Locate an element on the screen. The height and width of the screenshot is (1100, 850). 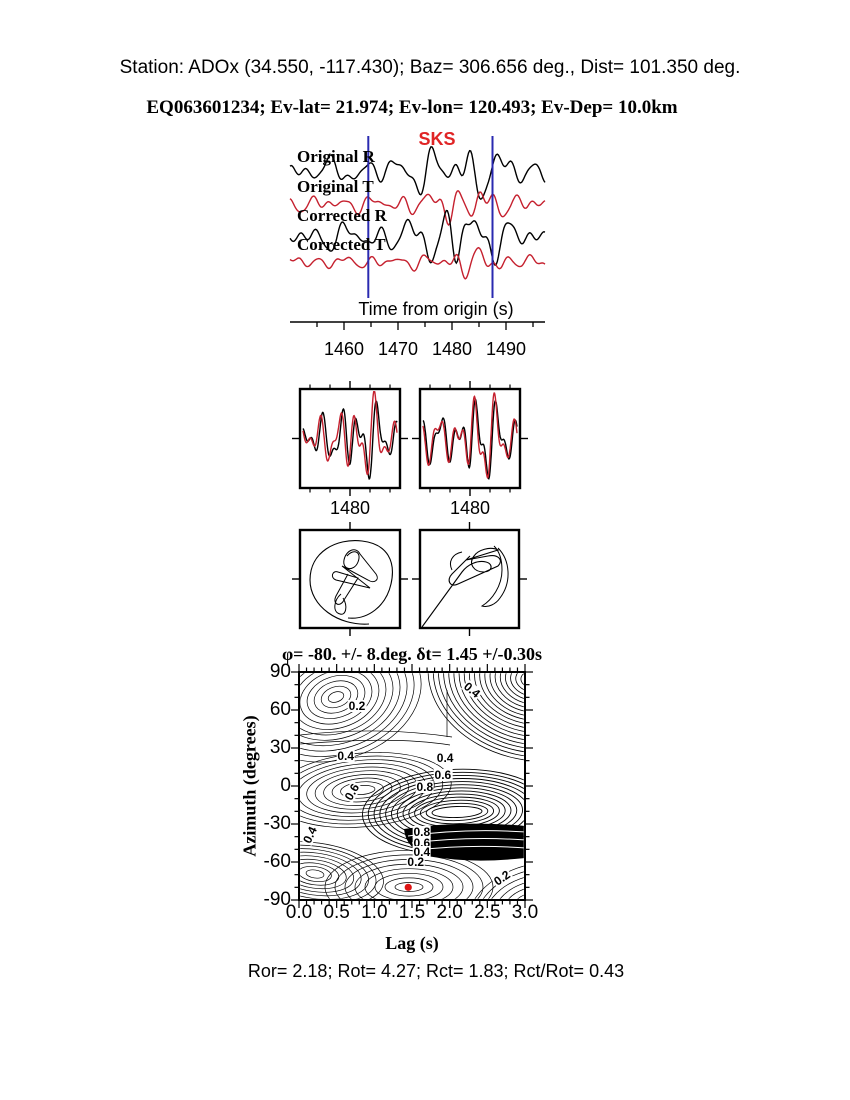
contour-plot is located at coordinates (412, 786).